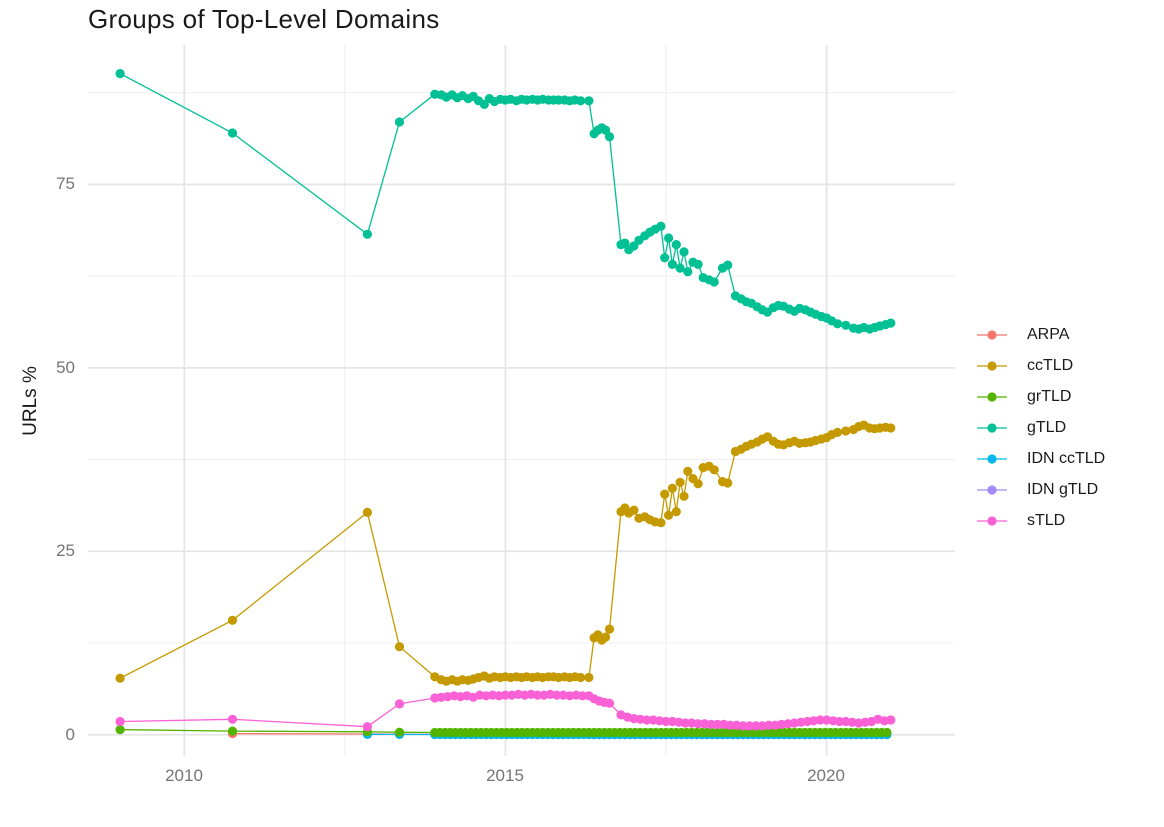  Describe the element at coordinates (992, 458) in the screenshot. I see `legend-key-idn-cctld-icon` at that location.